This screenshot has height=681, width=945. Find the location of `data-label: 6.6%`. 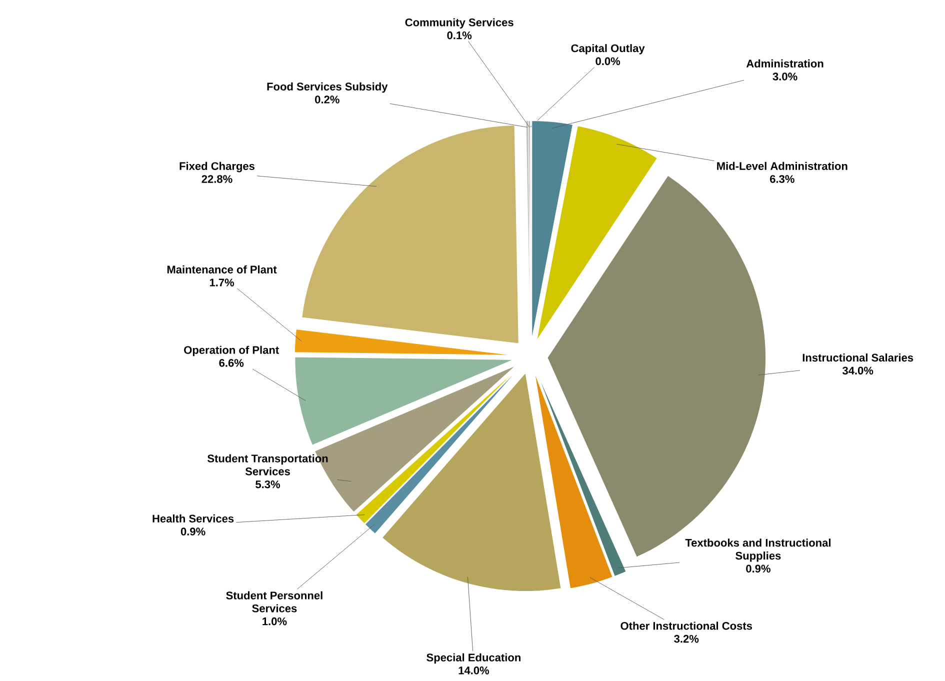

data-label: 6.6% is located at coordinates (231, 363).